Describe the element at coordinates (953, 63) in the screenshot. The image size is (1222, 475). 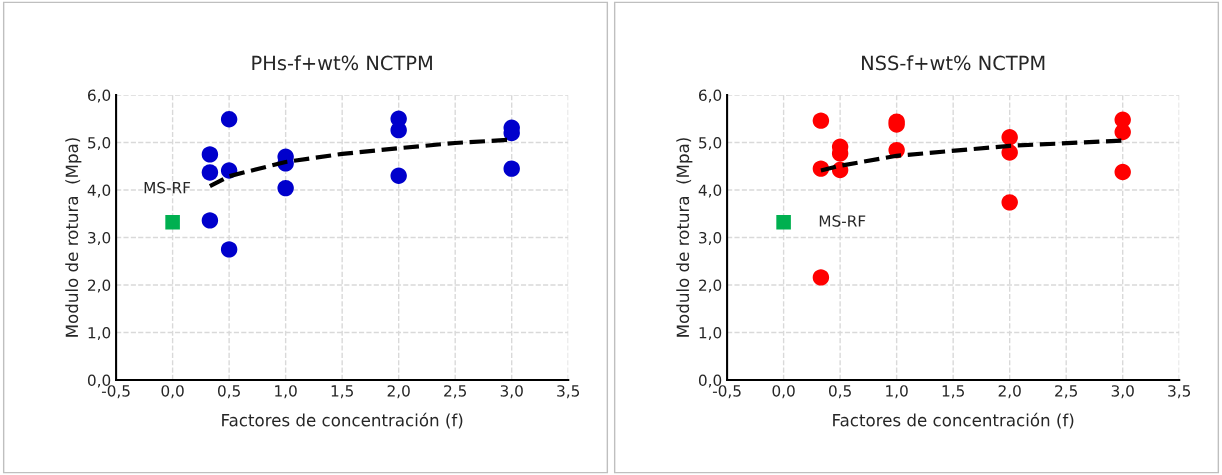
I see `chart-title: NSS-f+wt% NCTPM` at that location.